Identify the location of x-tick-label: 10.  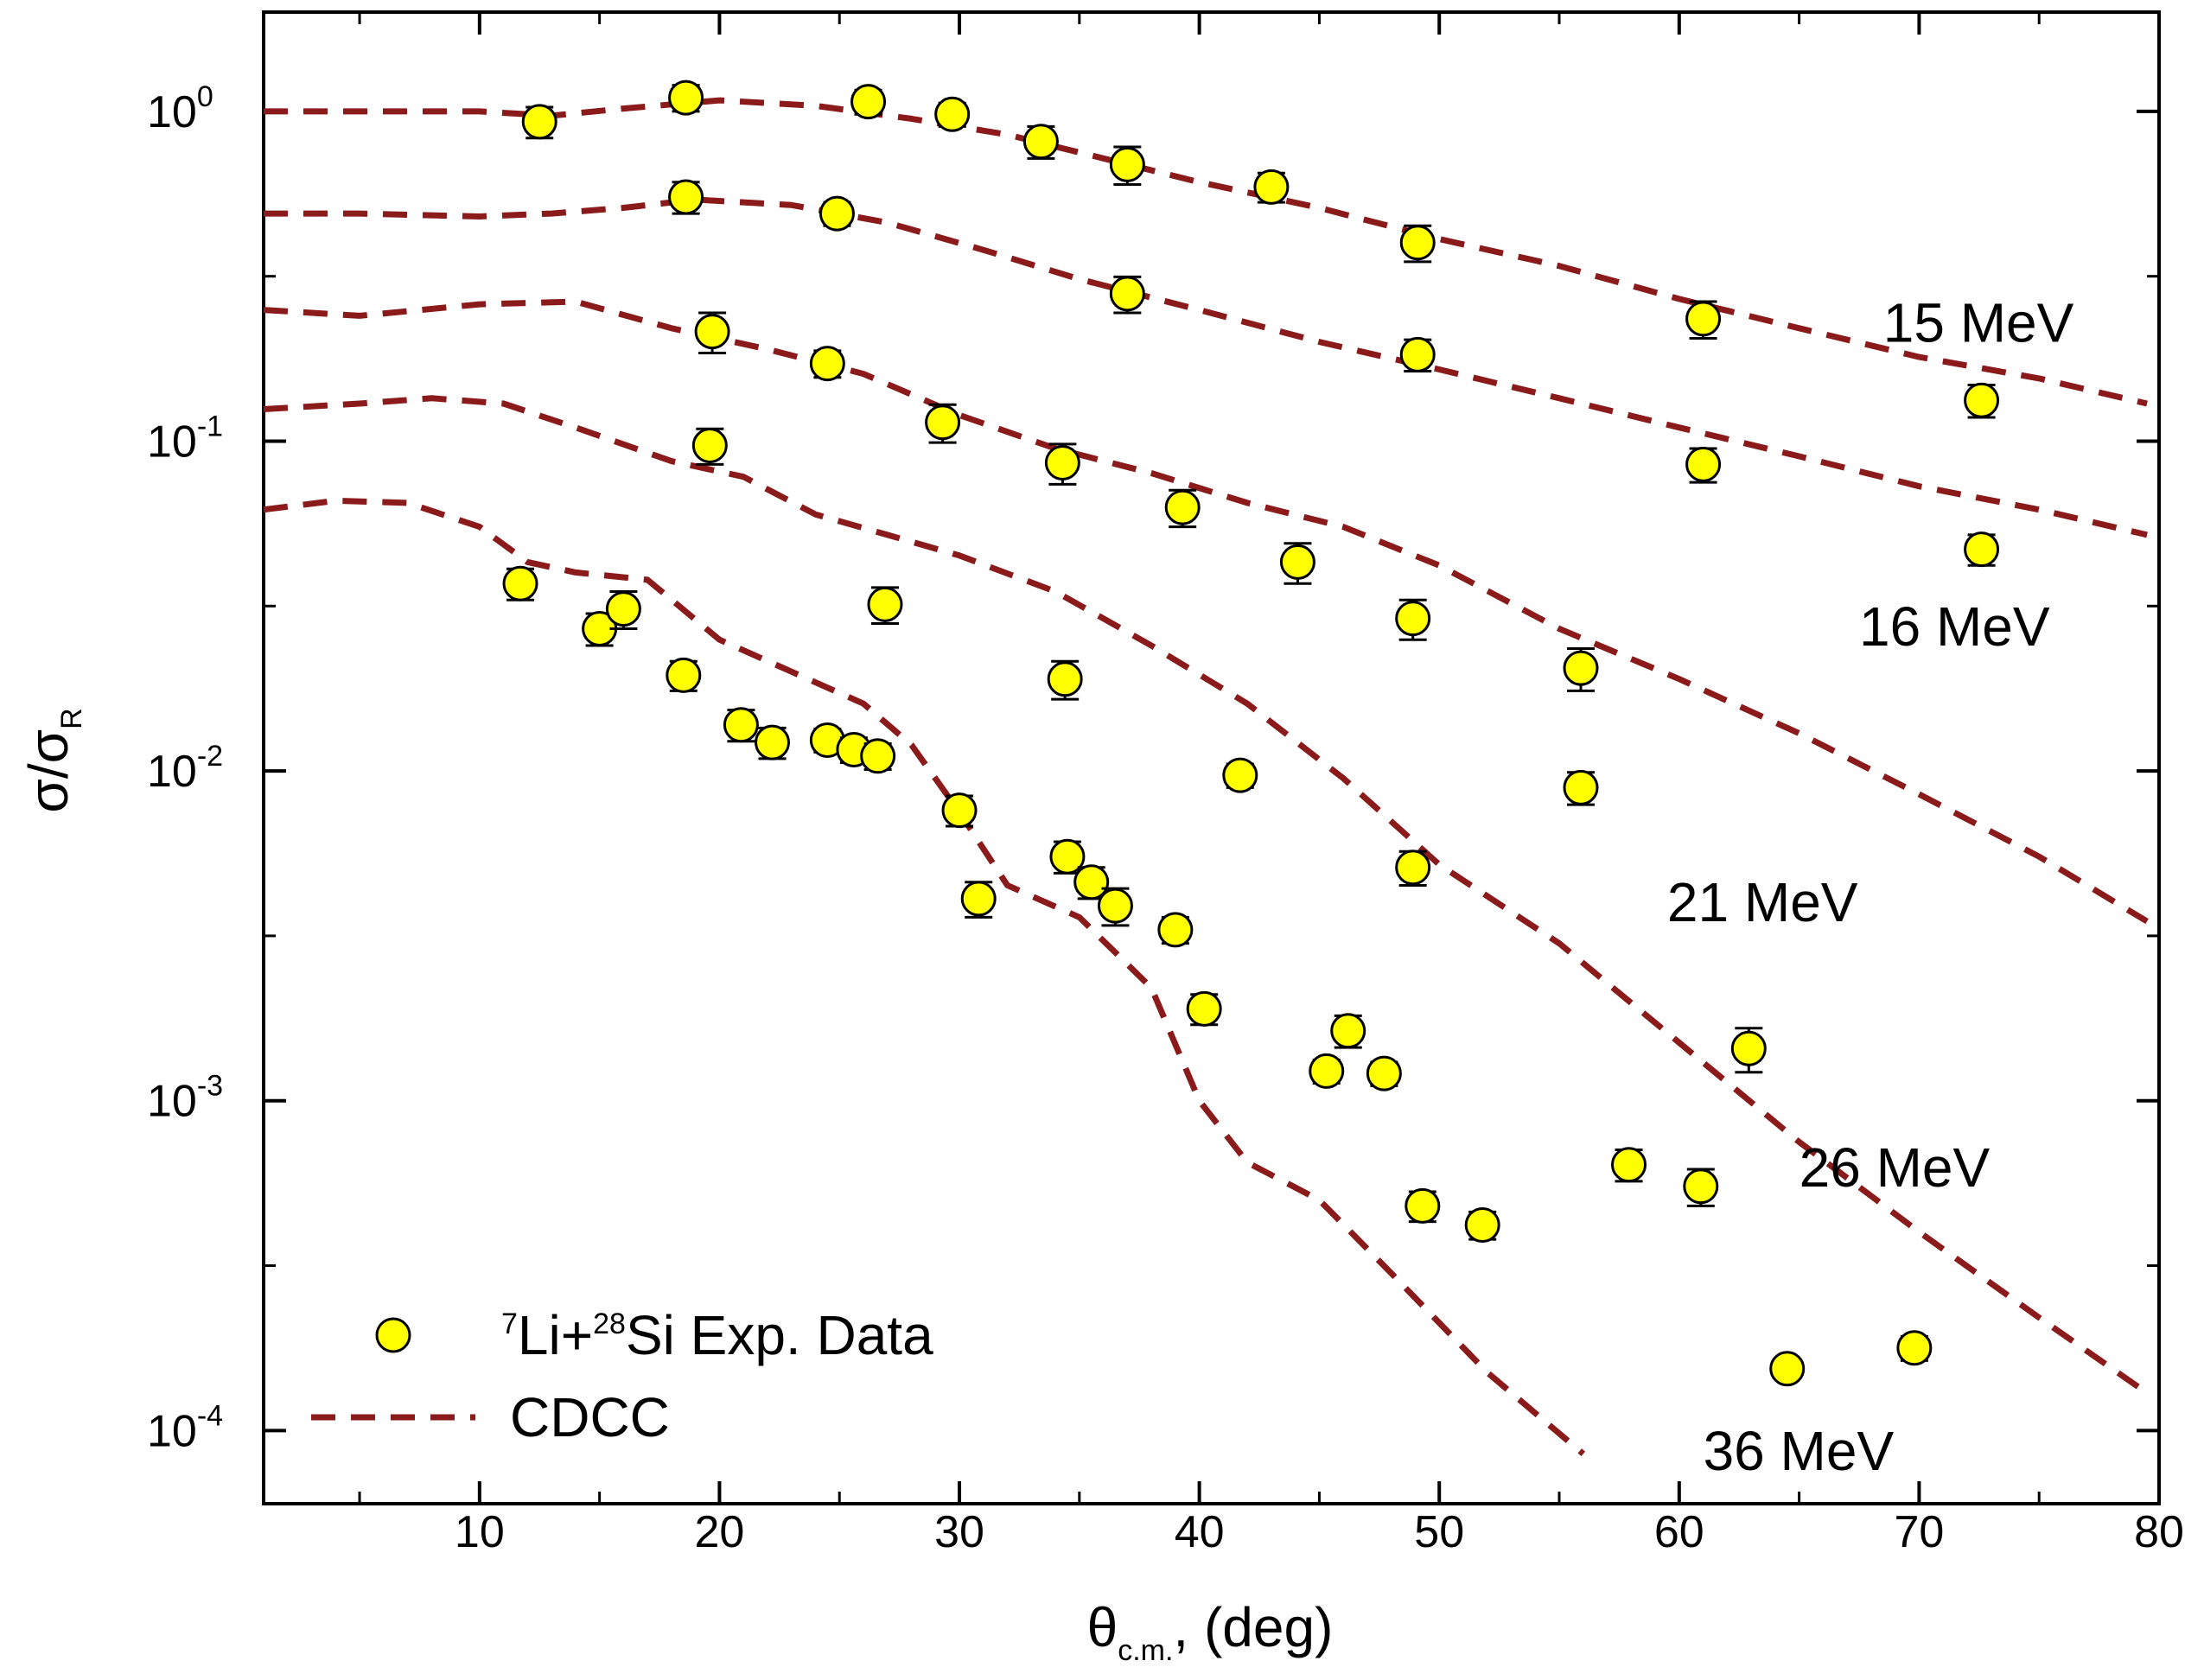
(480, 1532).